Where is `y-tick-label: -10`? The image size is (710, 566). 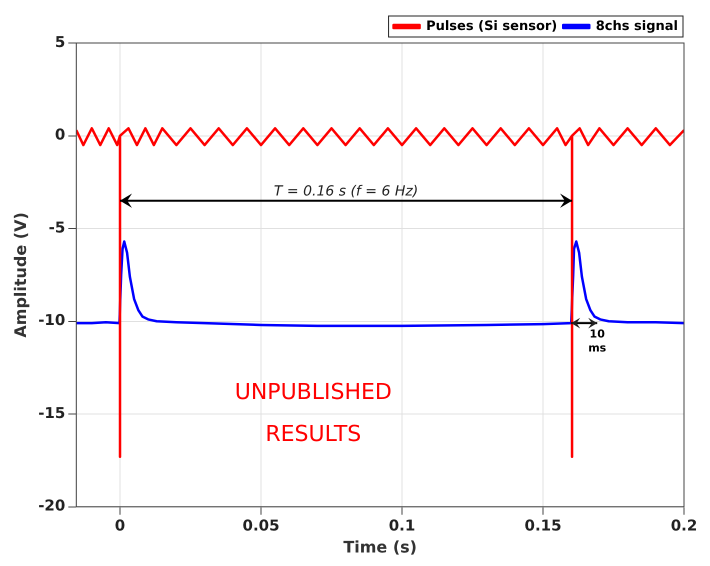
y-tick-label: -10 is located at coordinates (52, 320).